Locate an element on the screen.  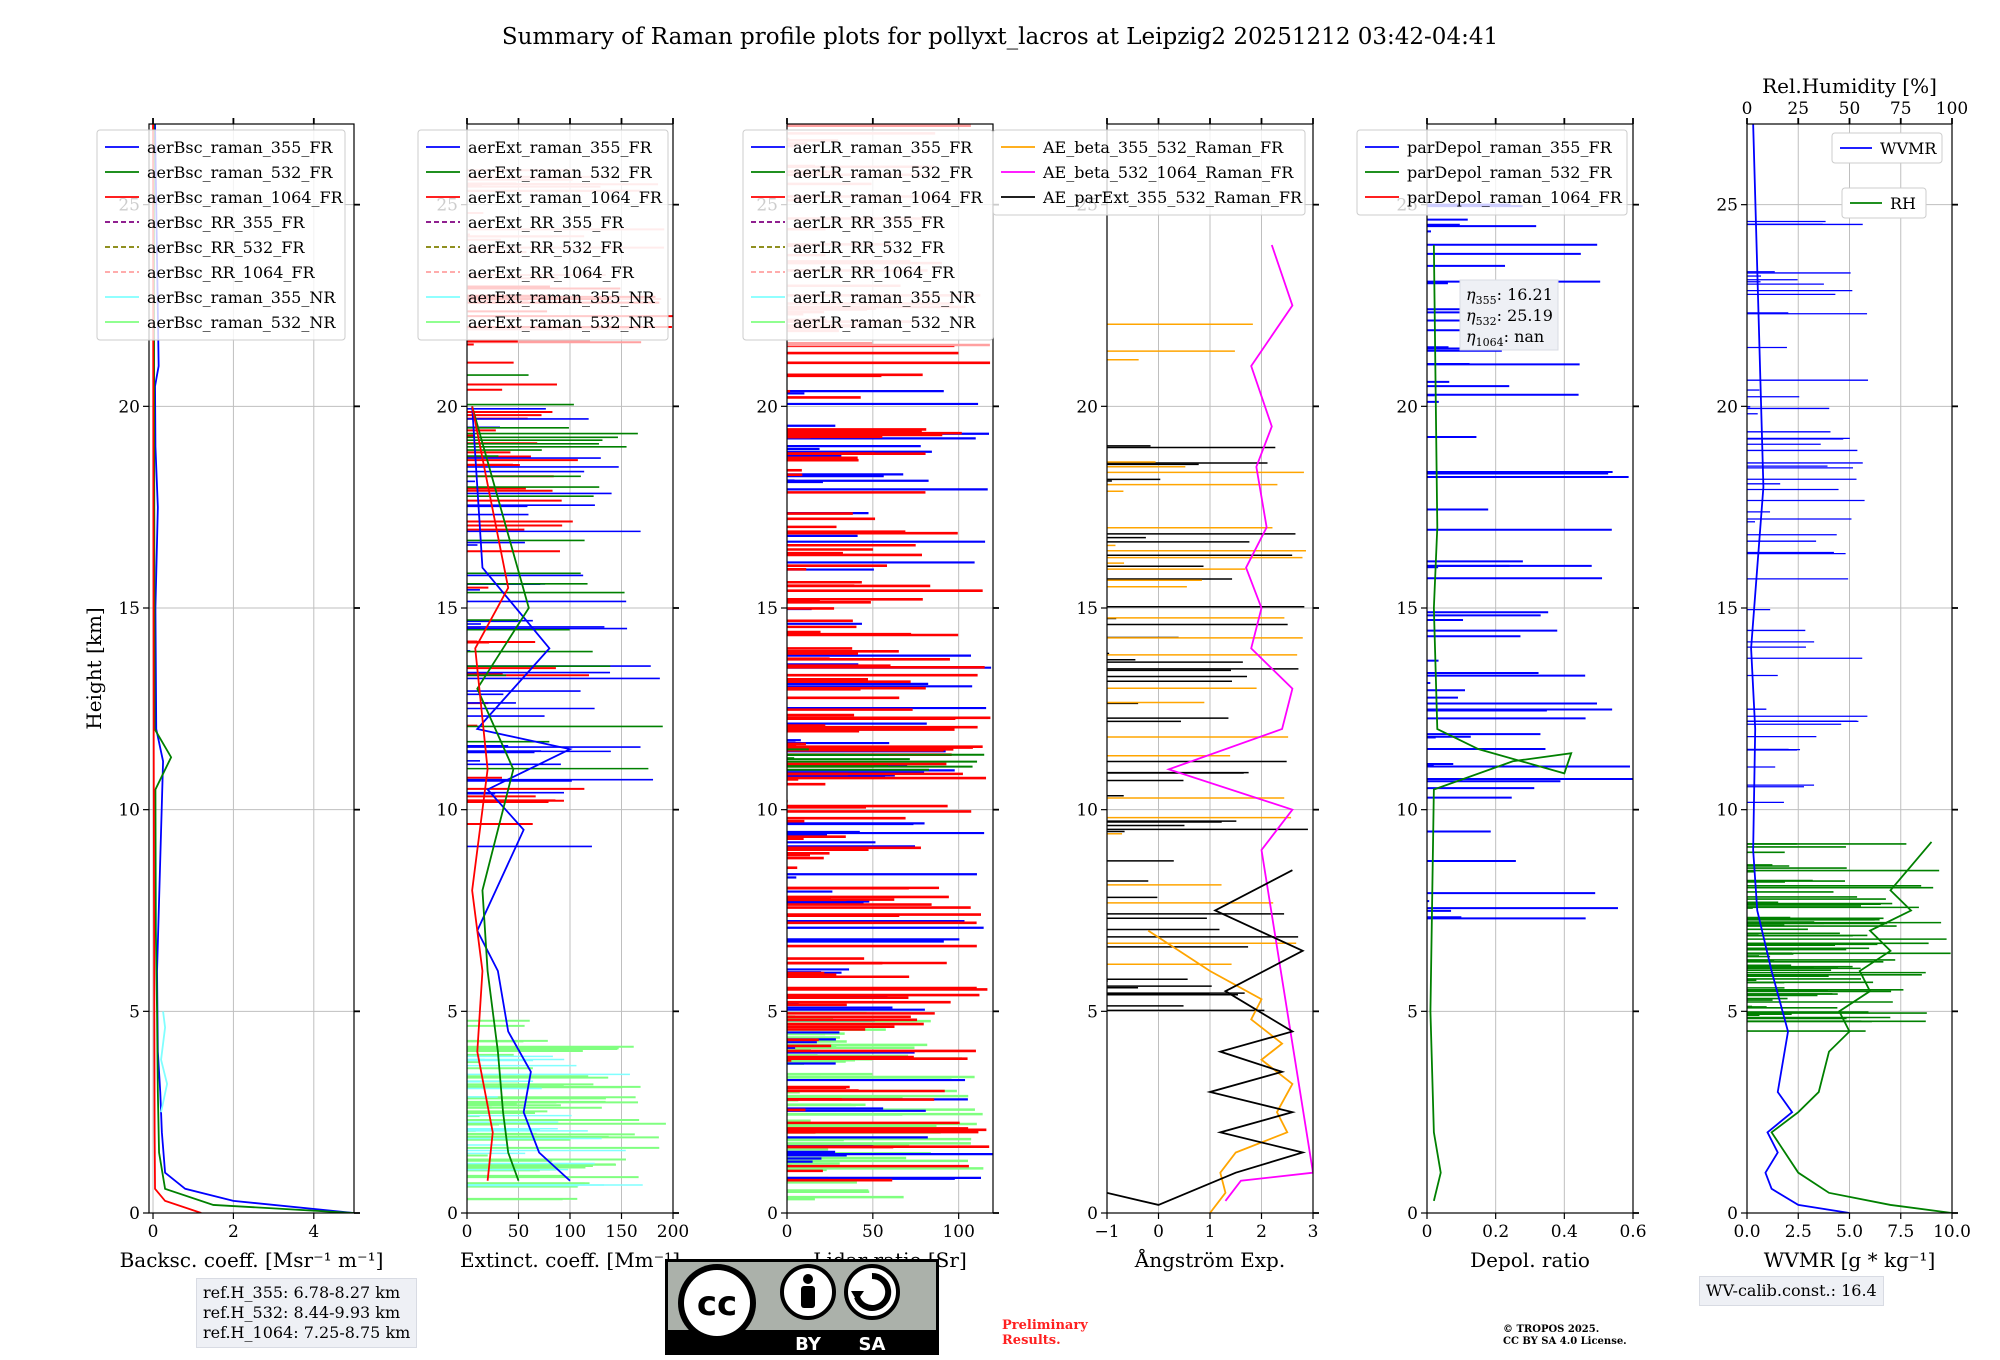
plot-area-wv is located at coordinates (1849, 668).